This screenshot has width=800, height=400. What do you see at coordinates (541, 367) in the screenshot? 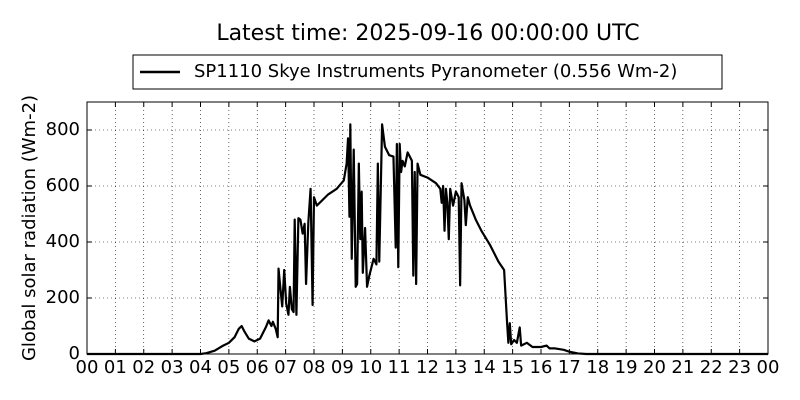
I see `x-tick-label: 16` at bounding box center [541, 367].